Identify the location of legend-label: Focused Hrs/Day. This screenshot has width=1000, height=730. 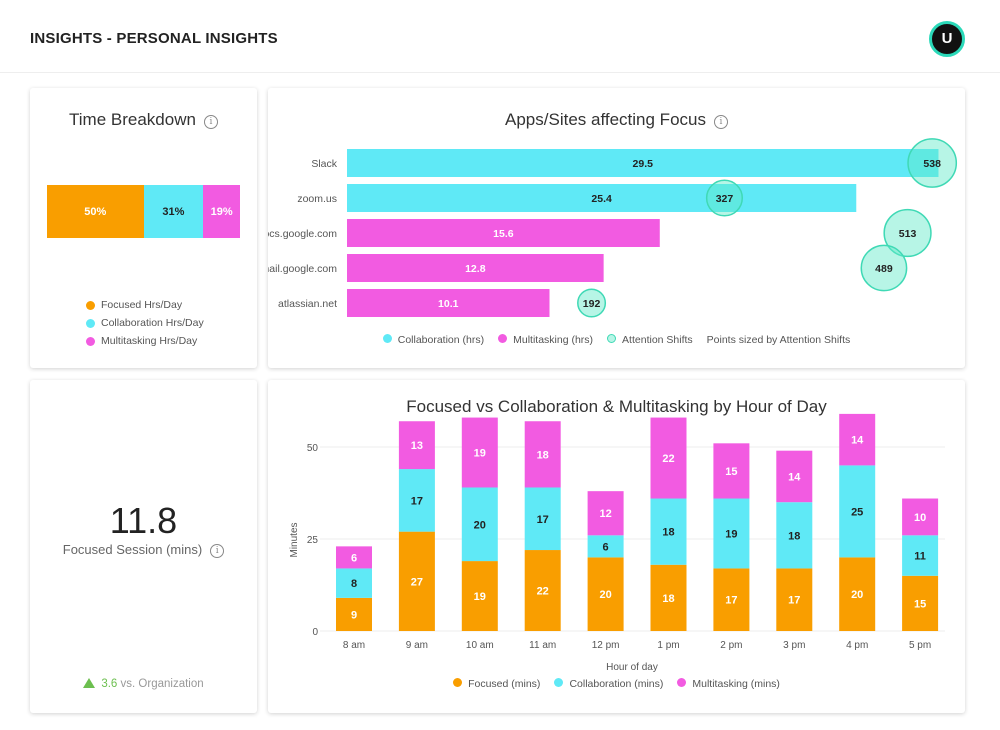
(142, 305).